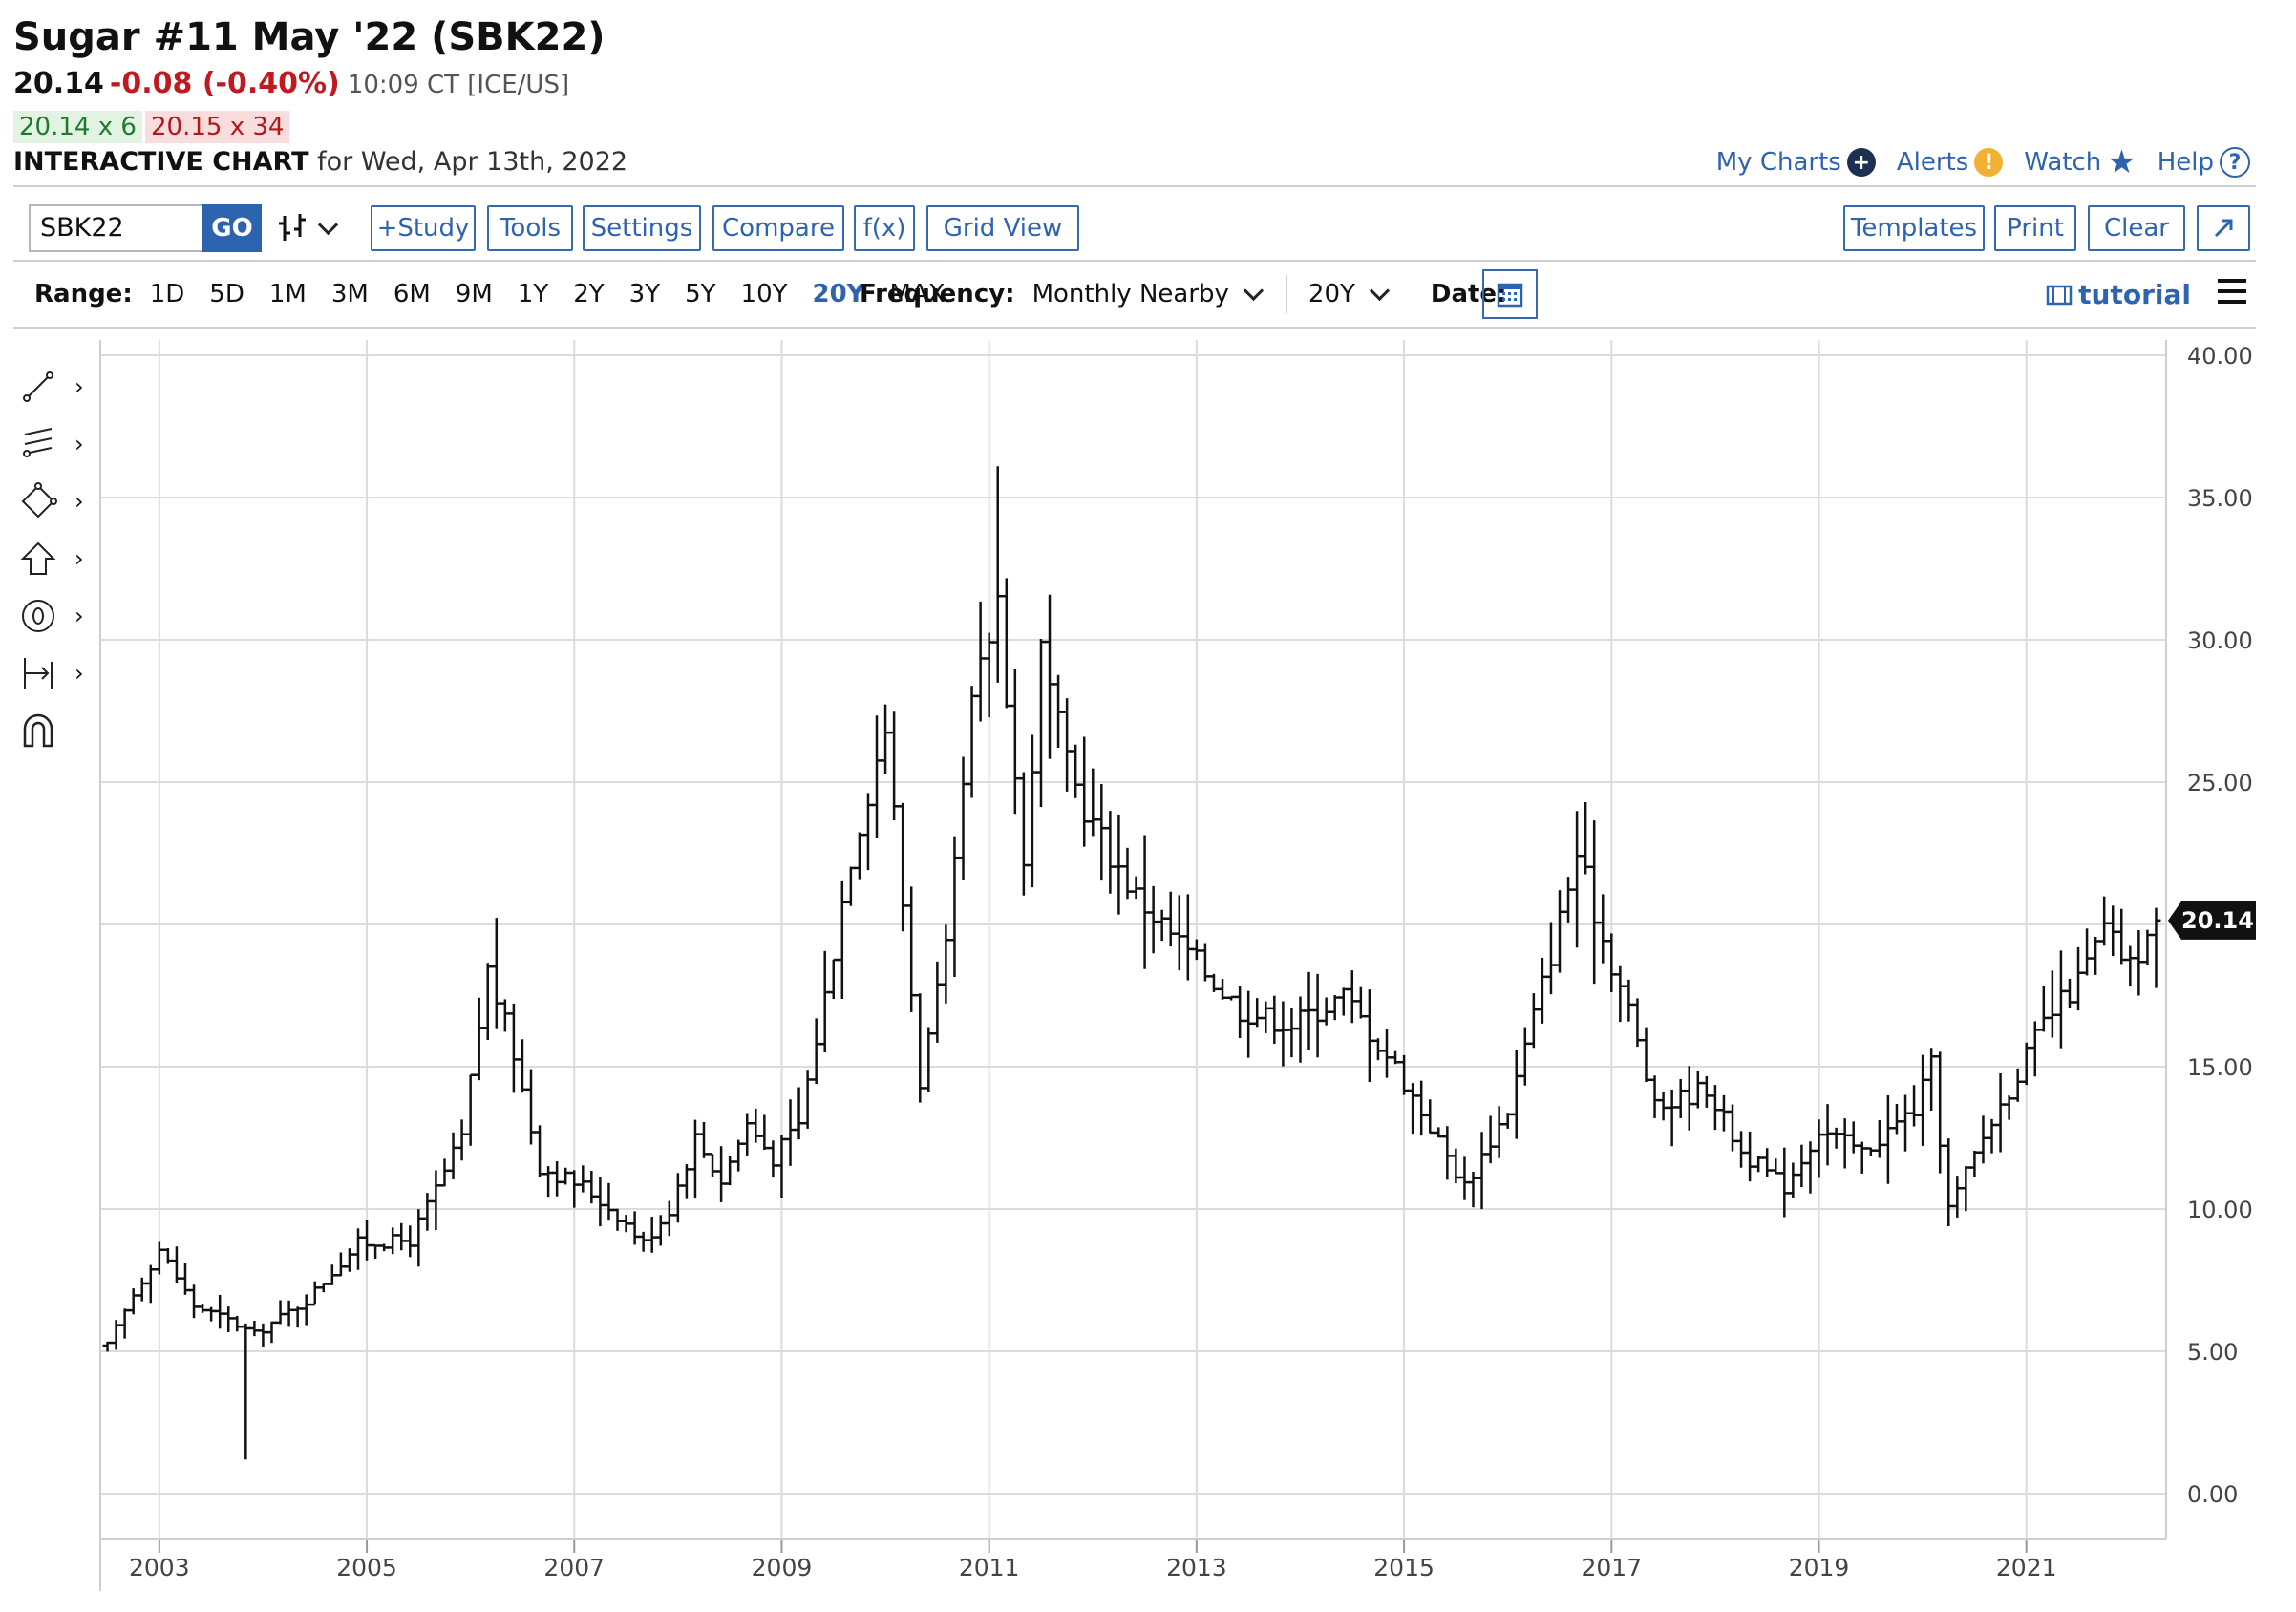 This screenshot has height=1612, width=2296. What do you see at coordinates (2204, 162) in the screenshot?
I see `help-link: Help ?` at bounding box center [2204, 162].